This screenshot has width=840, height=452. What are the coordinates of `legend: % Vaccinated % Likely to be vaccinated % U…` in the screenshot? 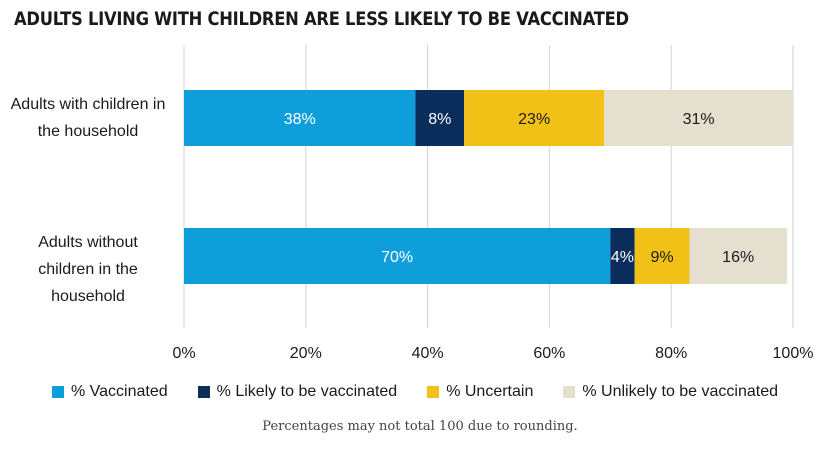 It's located at (430, 392).